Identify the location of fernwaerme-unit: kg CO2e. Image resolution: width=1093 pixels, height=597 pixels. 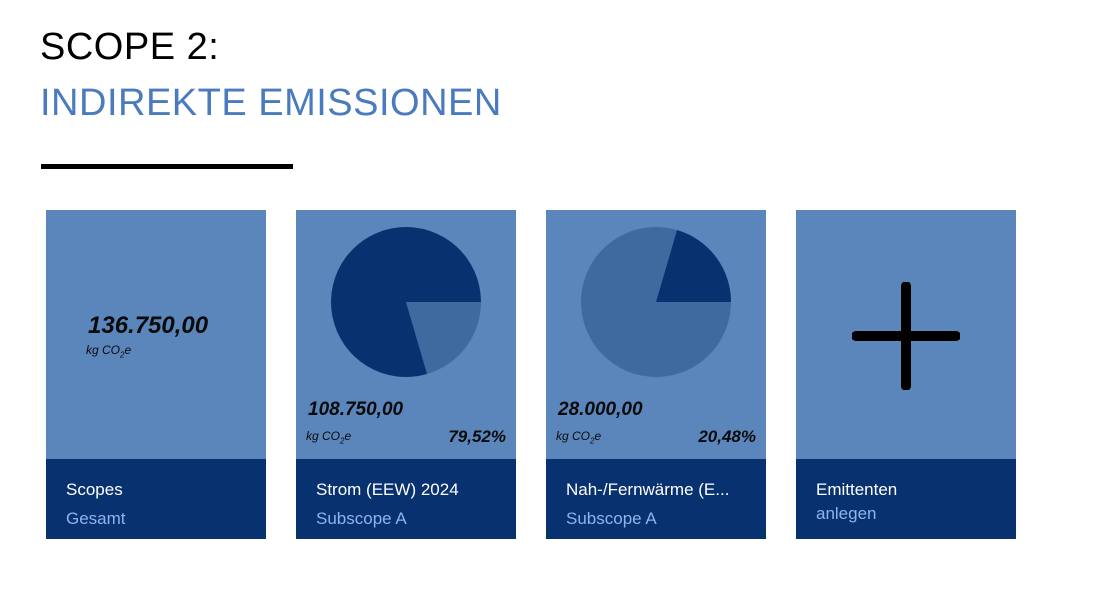
(579, 437).